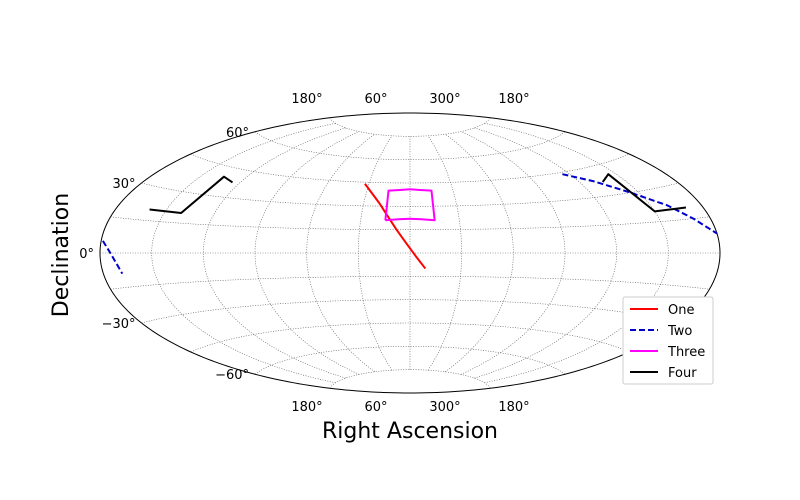 Image resolution: width=800 pixels, height=500 pixels. What do you see at coordinates (237, 133) in the screenshot?
I see `y-tick-label: 60°` at bounding box center [237, 133].